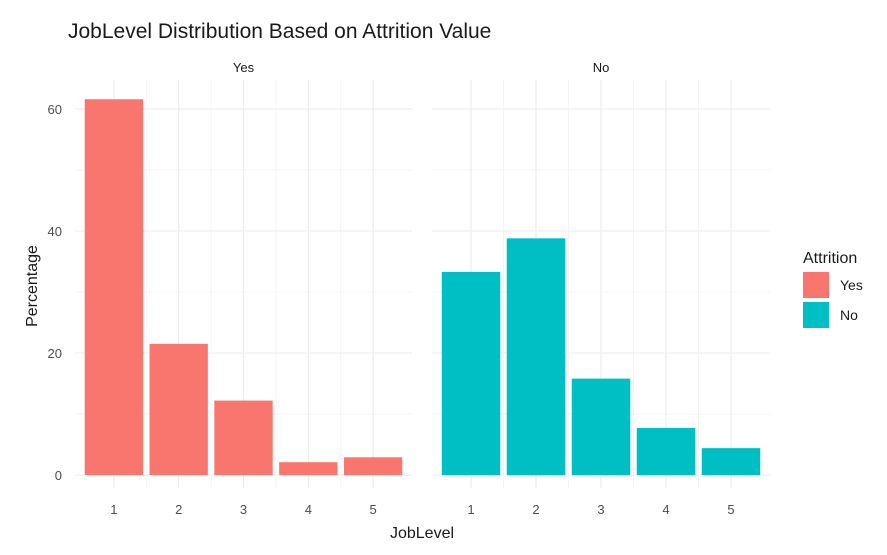 Image resolution: width=887 pixels, height=555 pixels. What do you see at coordinates (422, 533) in the screenshot?
I see `x-axis-title: JobLevel` at bounding box center [422, 533].